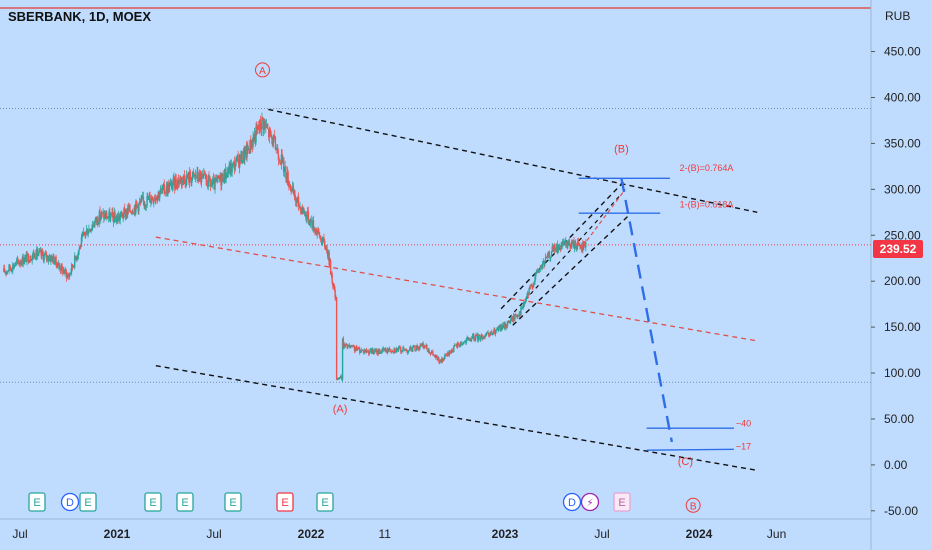  I want to click on fib-1-label: 1-(B)=0.618A, so click(707, 205).